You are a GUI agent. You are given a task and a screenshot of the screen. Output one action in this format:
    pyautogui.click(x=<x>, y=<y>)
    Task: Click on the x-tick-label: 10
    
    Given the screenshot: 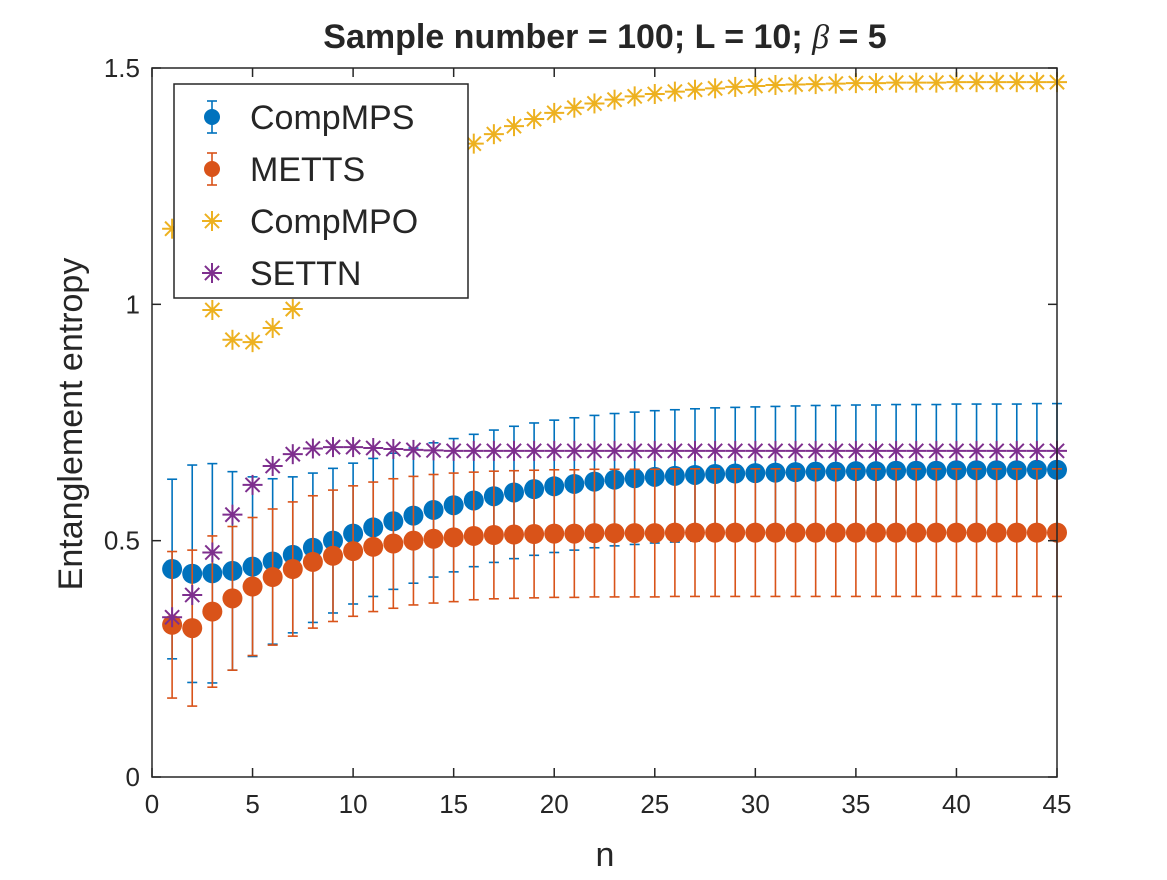 What is the action you would take?
    pyautogui.click(x=353, y=804)
    